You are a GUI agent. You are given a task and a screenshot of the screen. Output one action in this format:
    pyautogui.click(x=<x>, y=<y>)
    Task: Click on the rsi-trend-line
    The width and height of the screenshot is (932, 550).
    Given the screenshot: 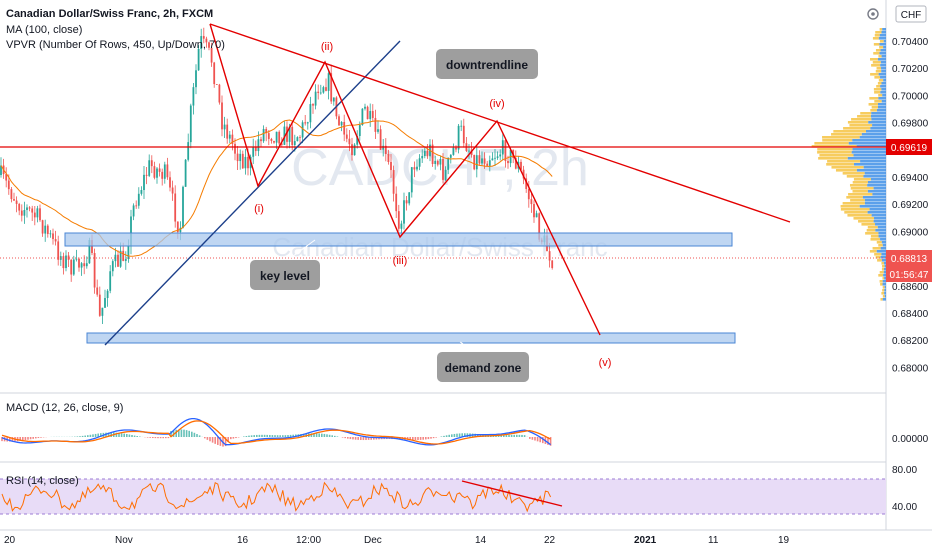 What is the action you would take?
    pyautogui.click(x=512, y=493)
    